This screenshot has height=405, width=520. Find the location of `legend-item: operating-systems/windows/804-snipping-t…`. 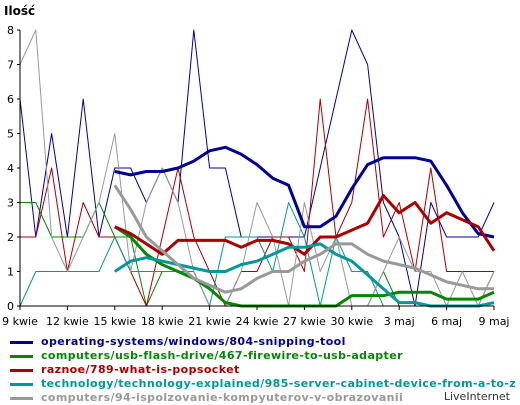

legend-item: operating-systems/windows/804-snipping-t… is located at coordinates (263, 342).